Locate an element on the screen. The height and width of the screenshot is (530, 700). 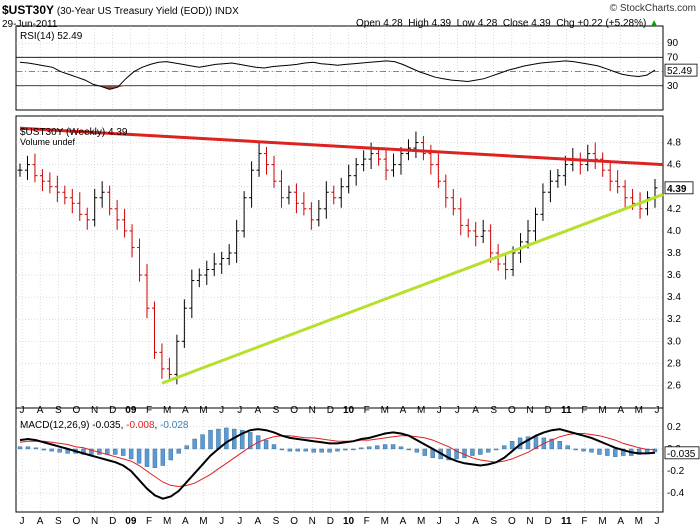
rsi-last-value: 52.49 is located at coordinates (679, 71).